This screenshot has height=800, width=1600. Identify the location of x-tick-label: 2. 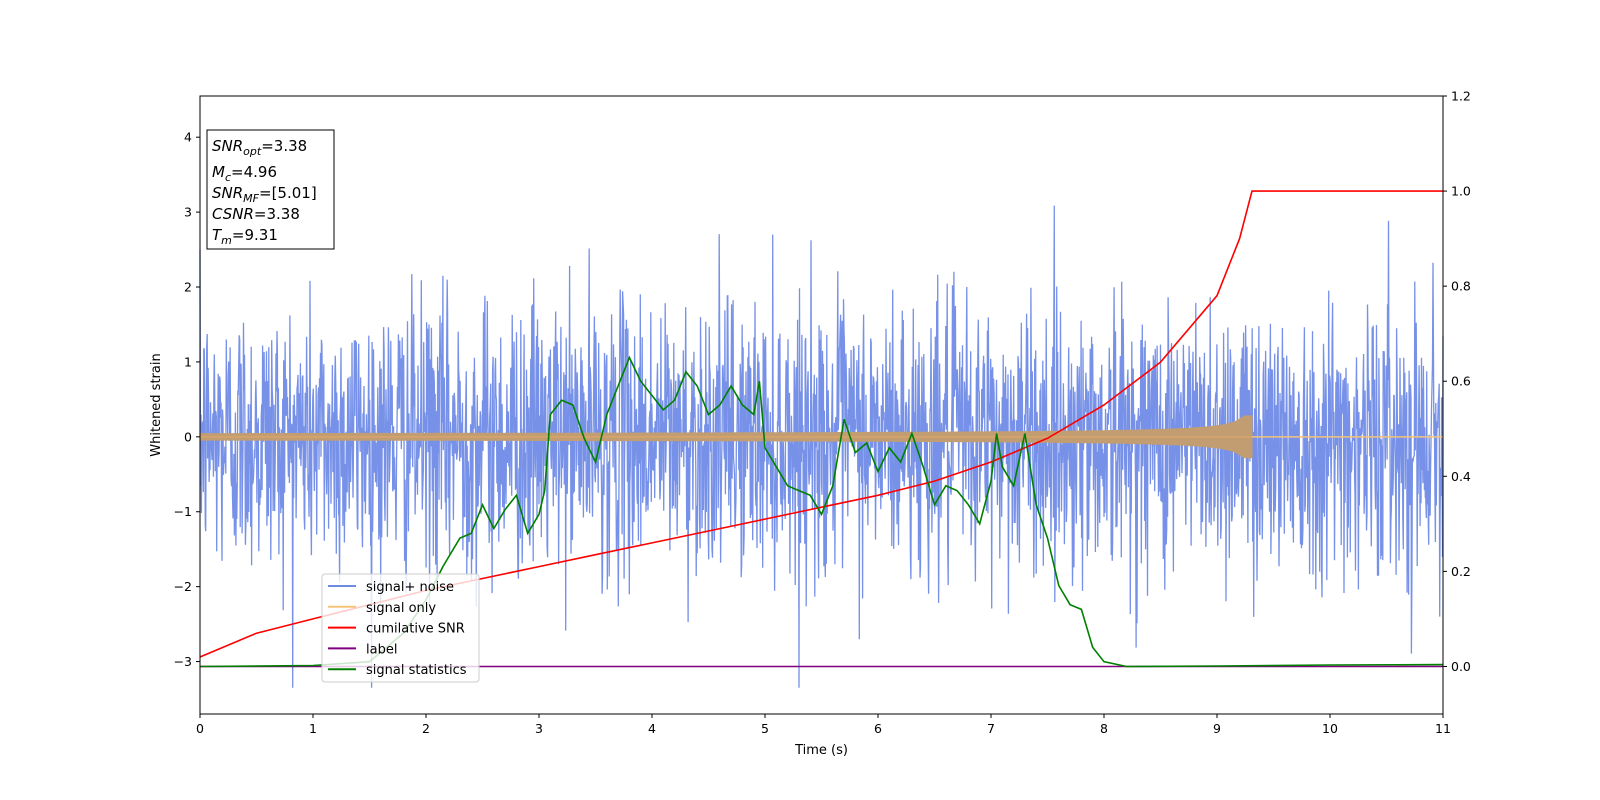
(426, 728).